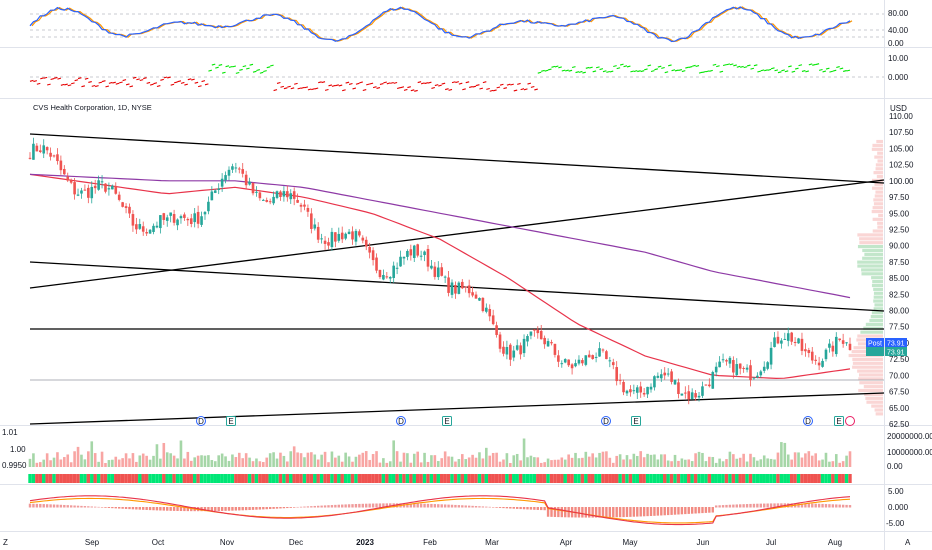 The height and width of the screenshot is (550, 932). I want to click on stochastic-pane, so click(456, 24).